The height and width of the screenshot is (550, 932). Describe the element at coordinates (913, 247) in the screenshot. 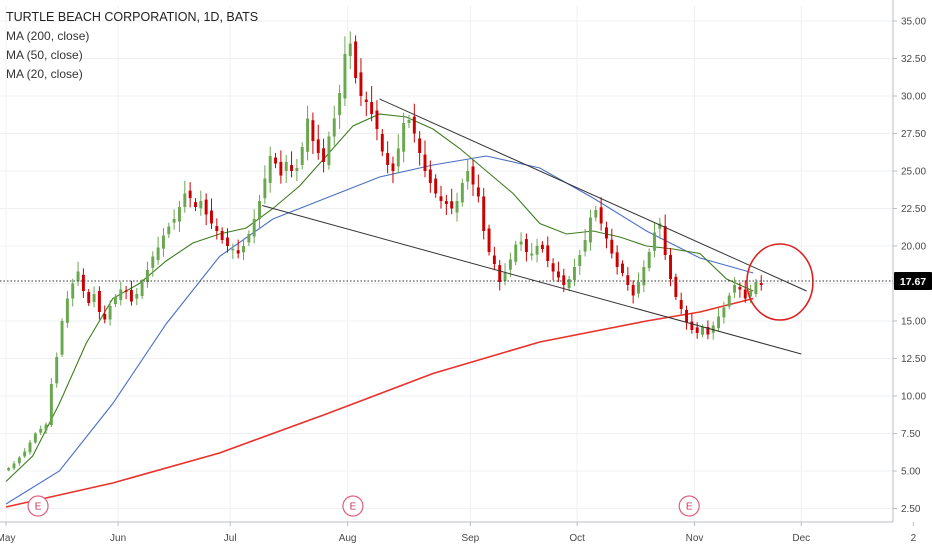

I see `y-tick-label: 20.00` at that location.